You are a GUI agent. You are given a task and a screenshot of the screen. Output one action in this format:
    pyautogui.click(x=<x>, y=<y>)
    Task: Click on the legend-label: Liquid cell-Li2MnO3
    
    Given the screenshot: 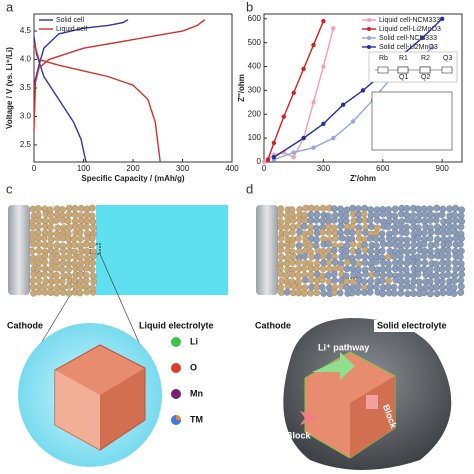 What is the action you would take?
    pyautogui.click(x=410, y=29)
    